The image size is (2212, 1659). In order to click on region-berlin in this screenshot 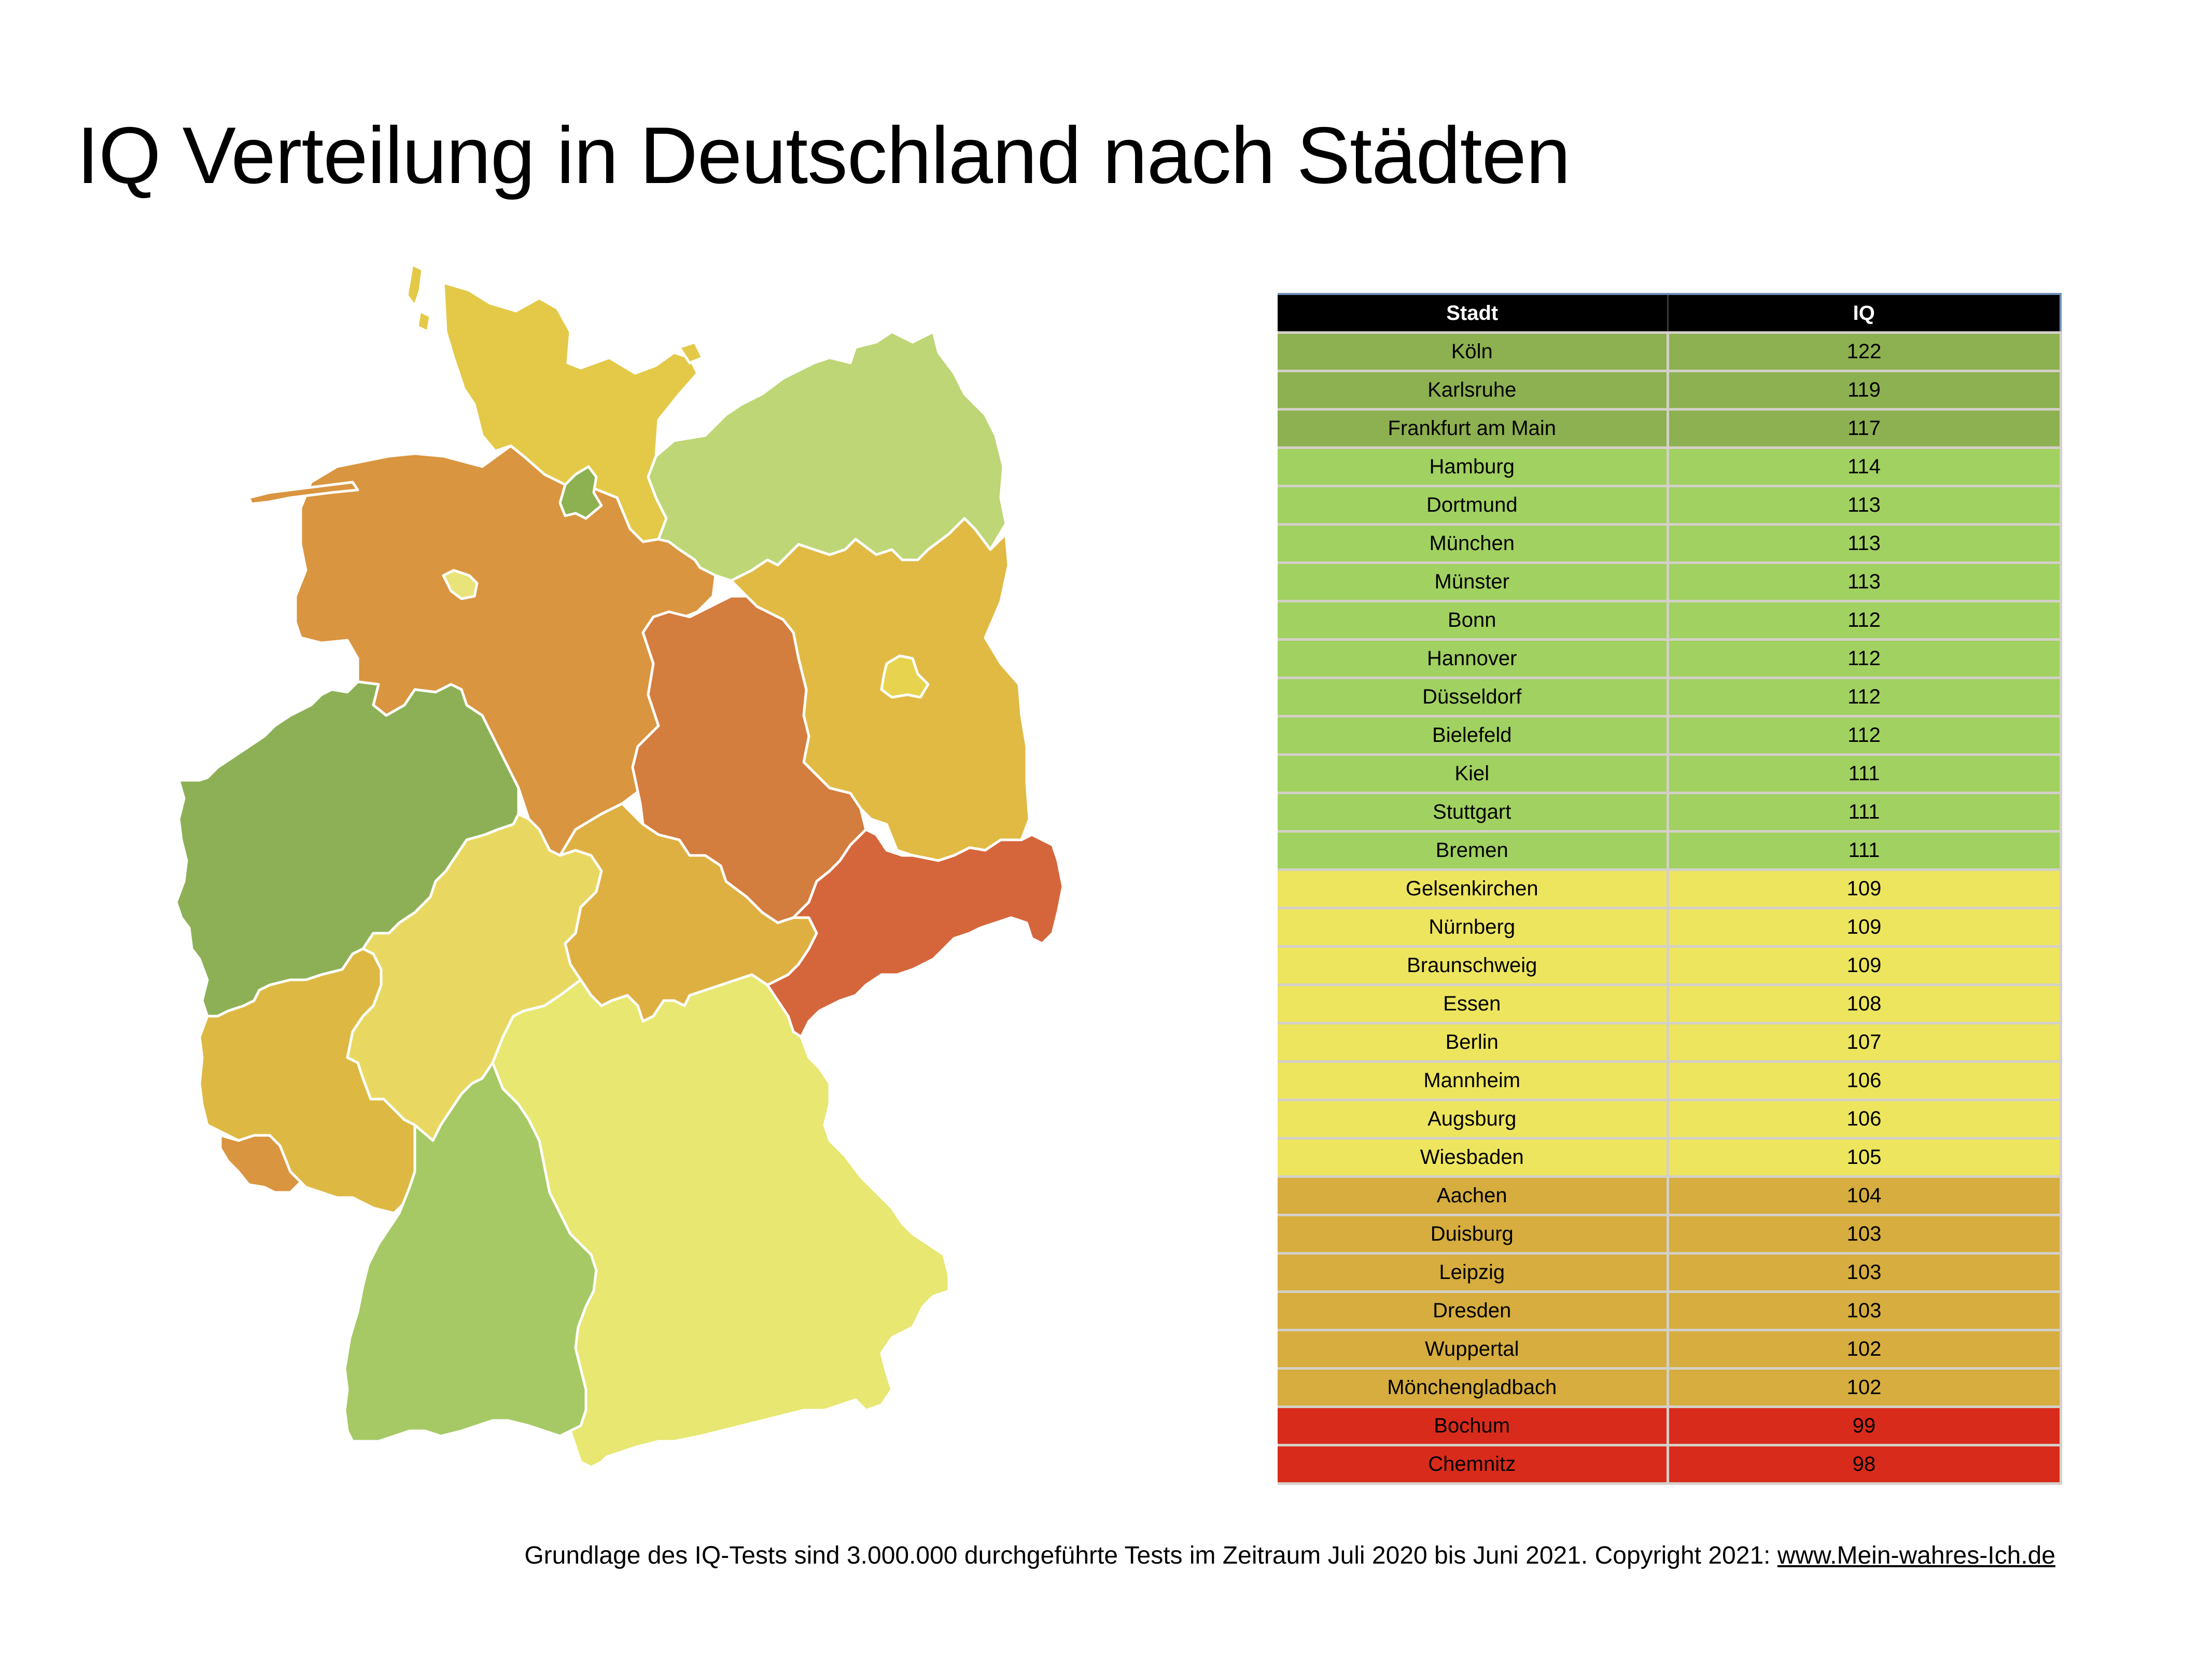, I will do `click(905, 676)`.